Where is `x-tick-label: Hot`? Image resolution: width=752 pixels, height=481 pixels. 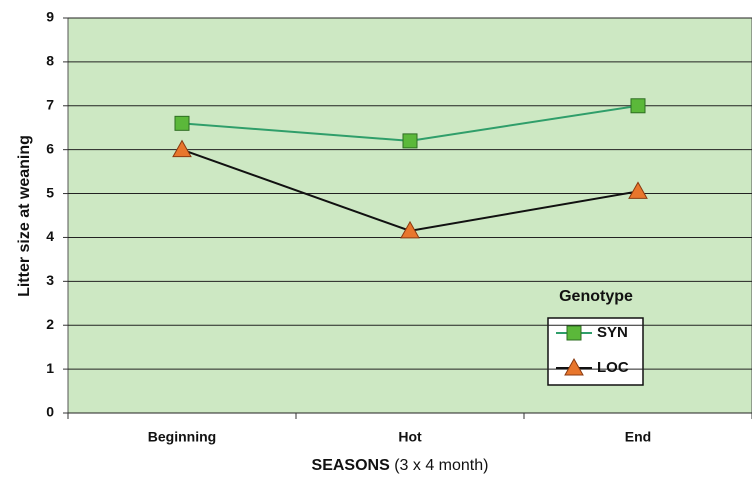 x-tick-label: Hot is located at coordinates (410, 437).